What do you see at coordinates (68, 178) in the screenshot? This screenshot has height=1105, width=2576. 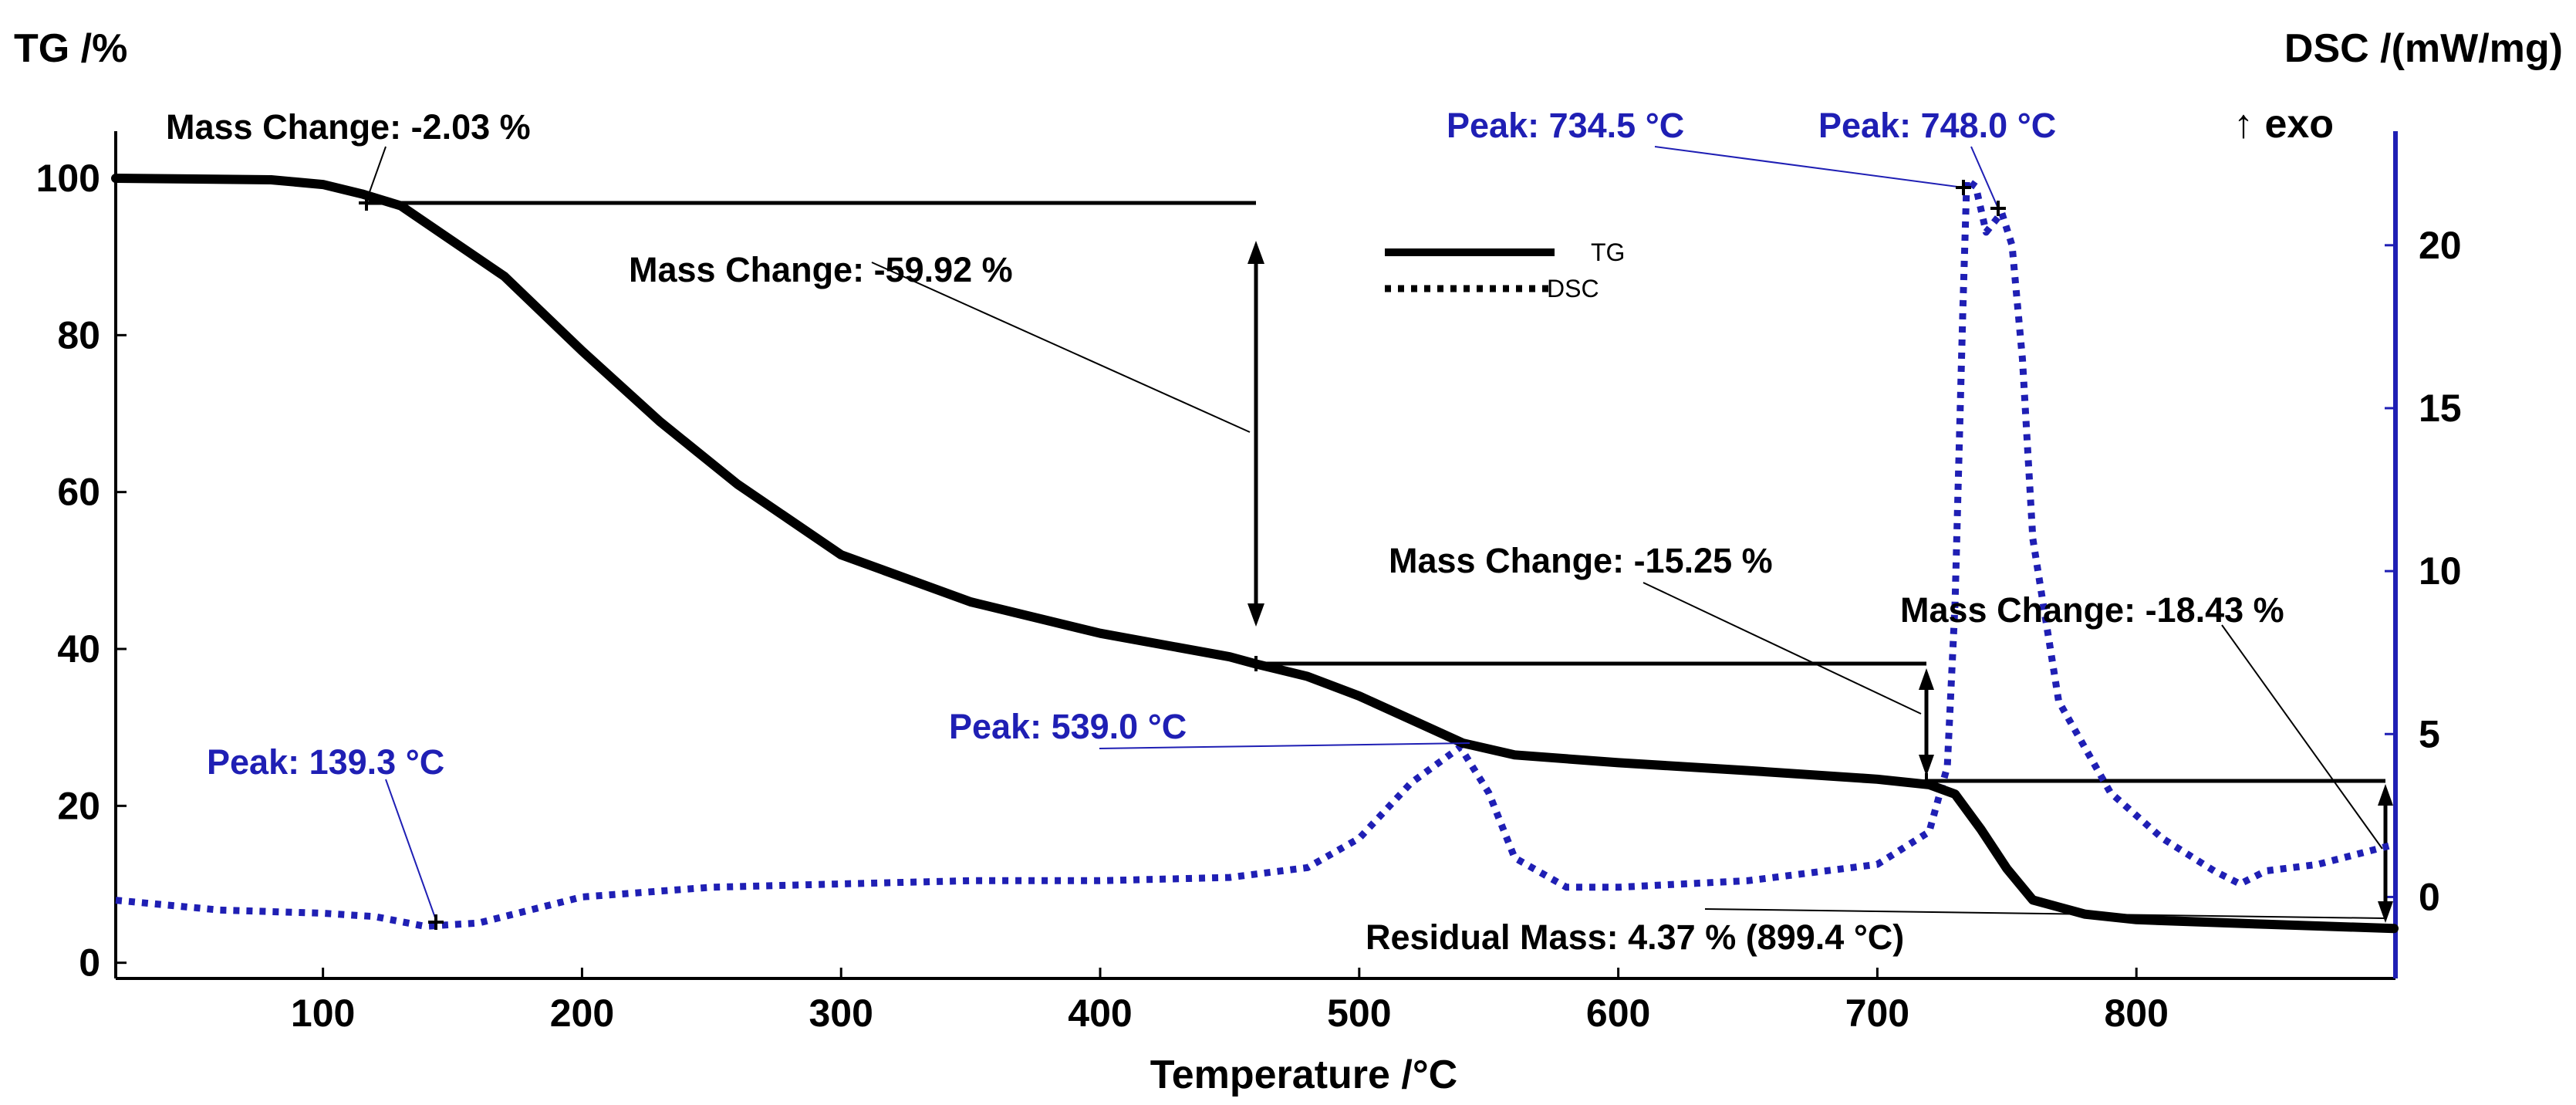 I see `y-left-tick-label: 100` at bounding box center [68, 178].